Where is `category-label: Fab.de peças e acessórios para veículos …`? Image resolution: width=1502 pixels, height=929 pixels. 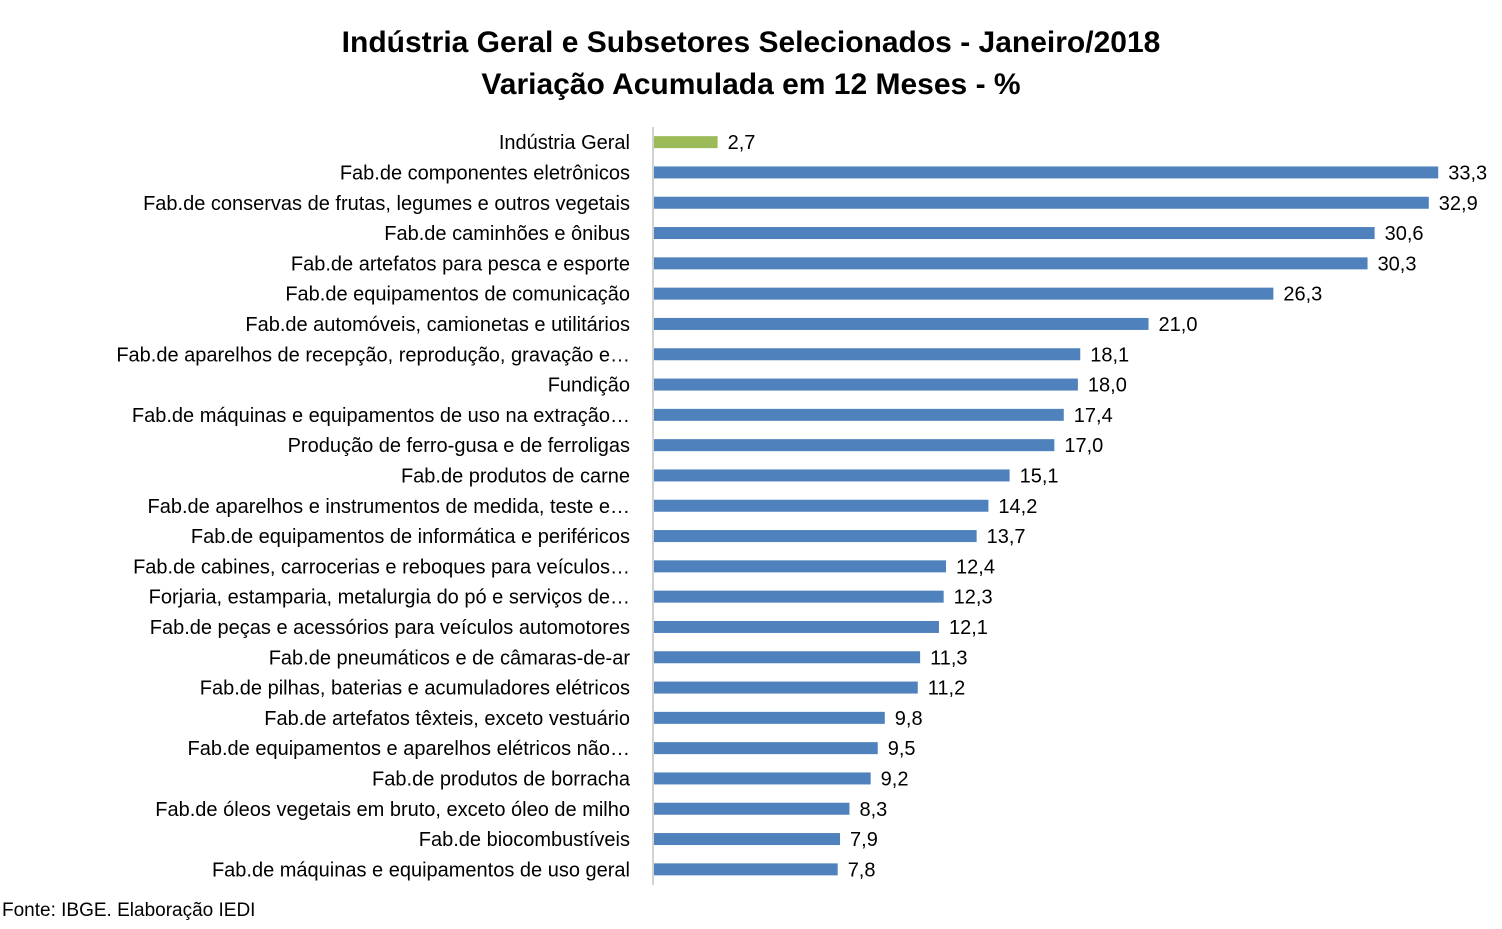
category-label: Fab.de peças e acessórios para veículos … is located at coordinates (390, 628).